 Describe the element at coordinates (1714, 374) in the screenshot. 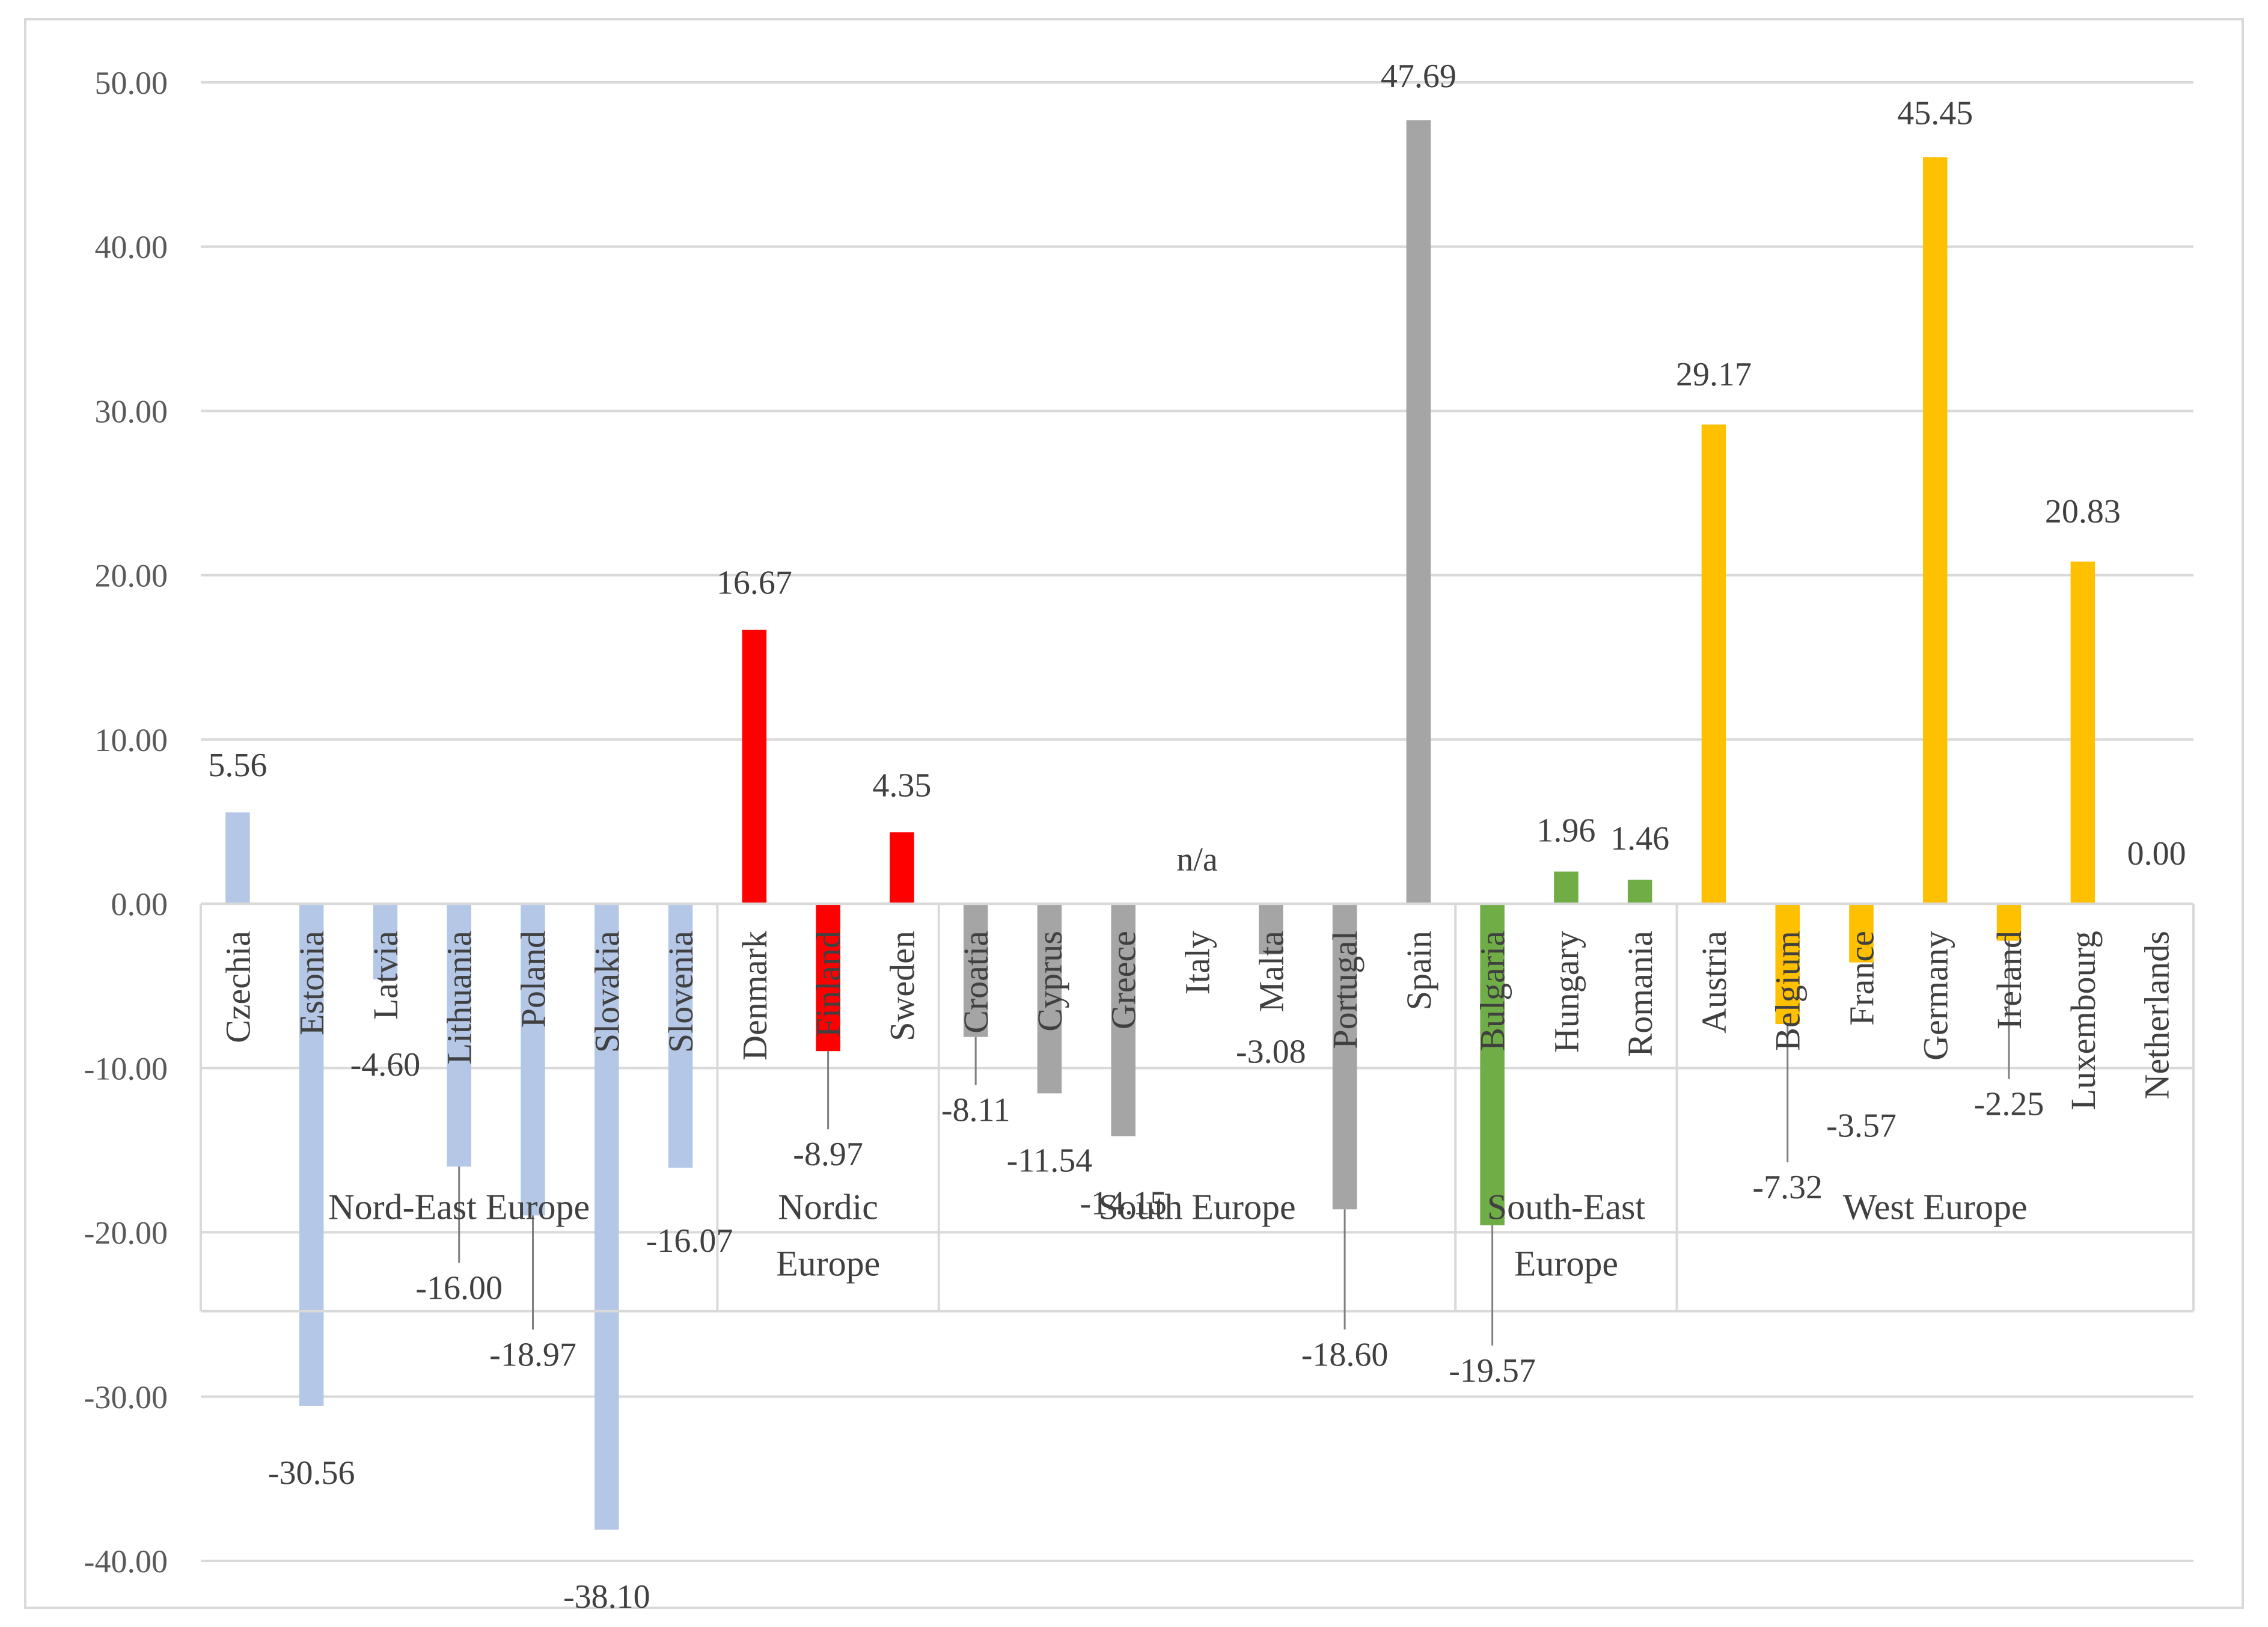

I see `data-label: 29.17` at that location.